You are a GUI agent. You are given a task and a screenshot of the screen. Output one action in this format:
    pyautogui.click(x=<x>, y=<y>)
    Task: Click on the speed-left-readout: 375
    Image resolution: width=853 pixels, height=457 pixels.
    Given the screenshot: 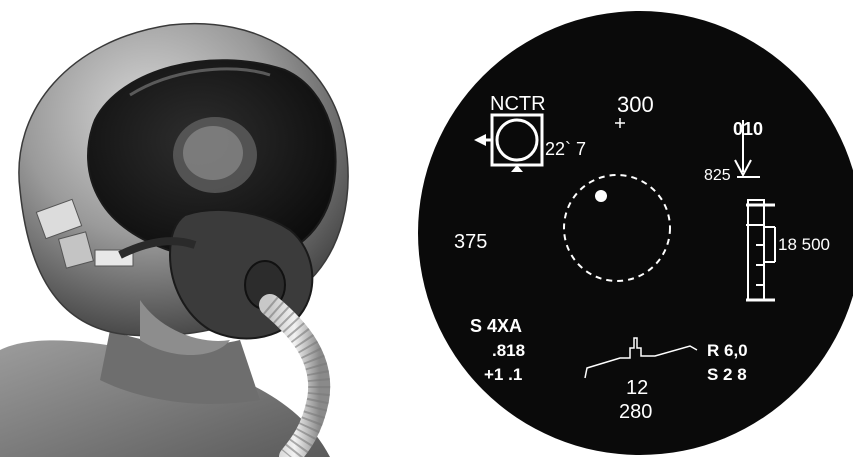 What is the action you would take?
    pyautogui.click(x=470, y=242)
    